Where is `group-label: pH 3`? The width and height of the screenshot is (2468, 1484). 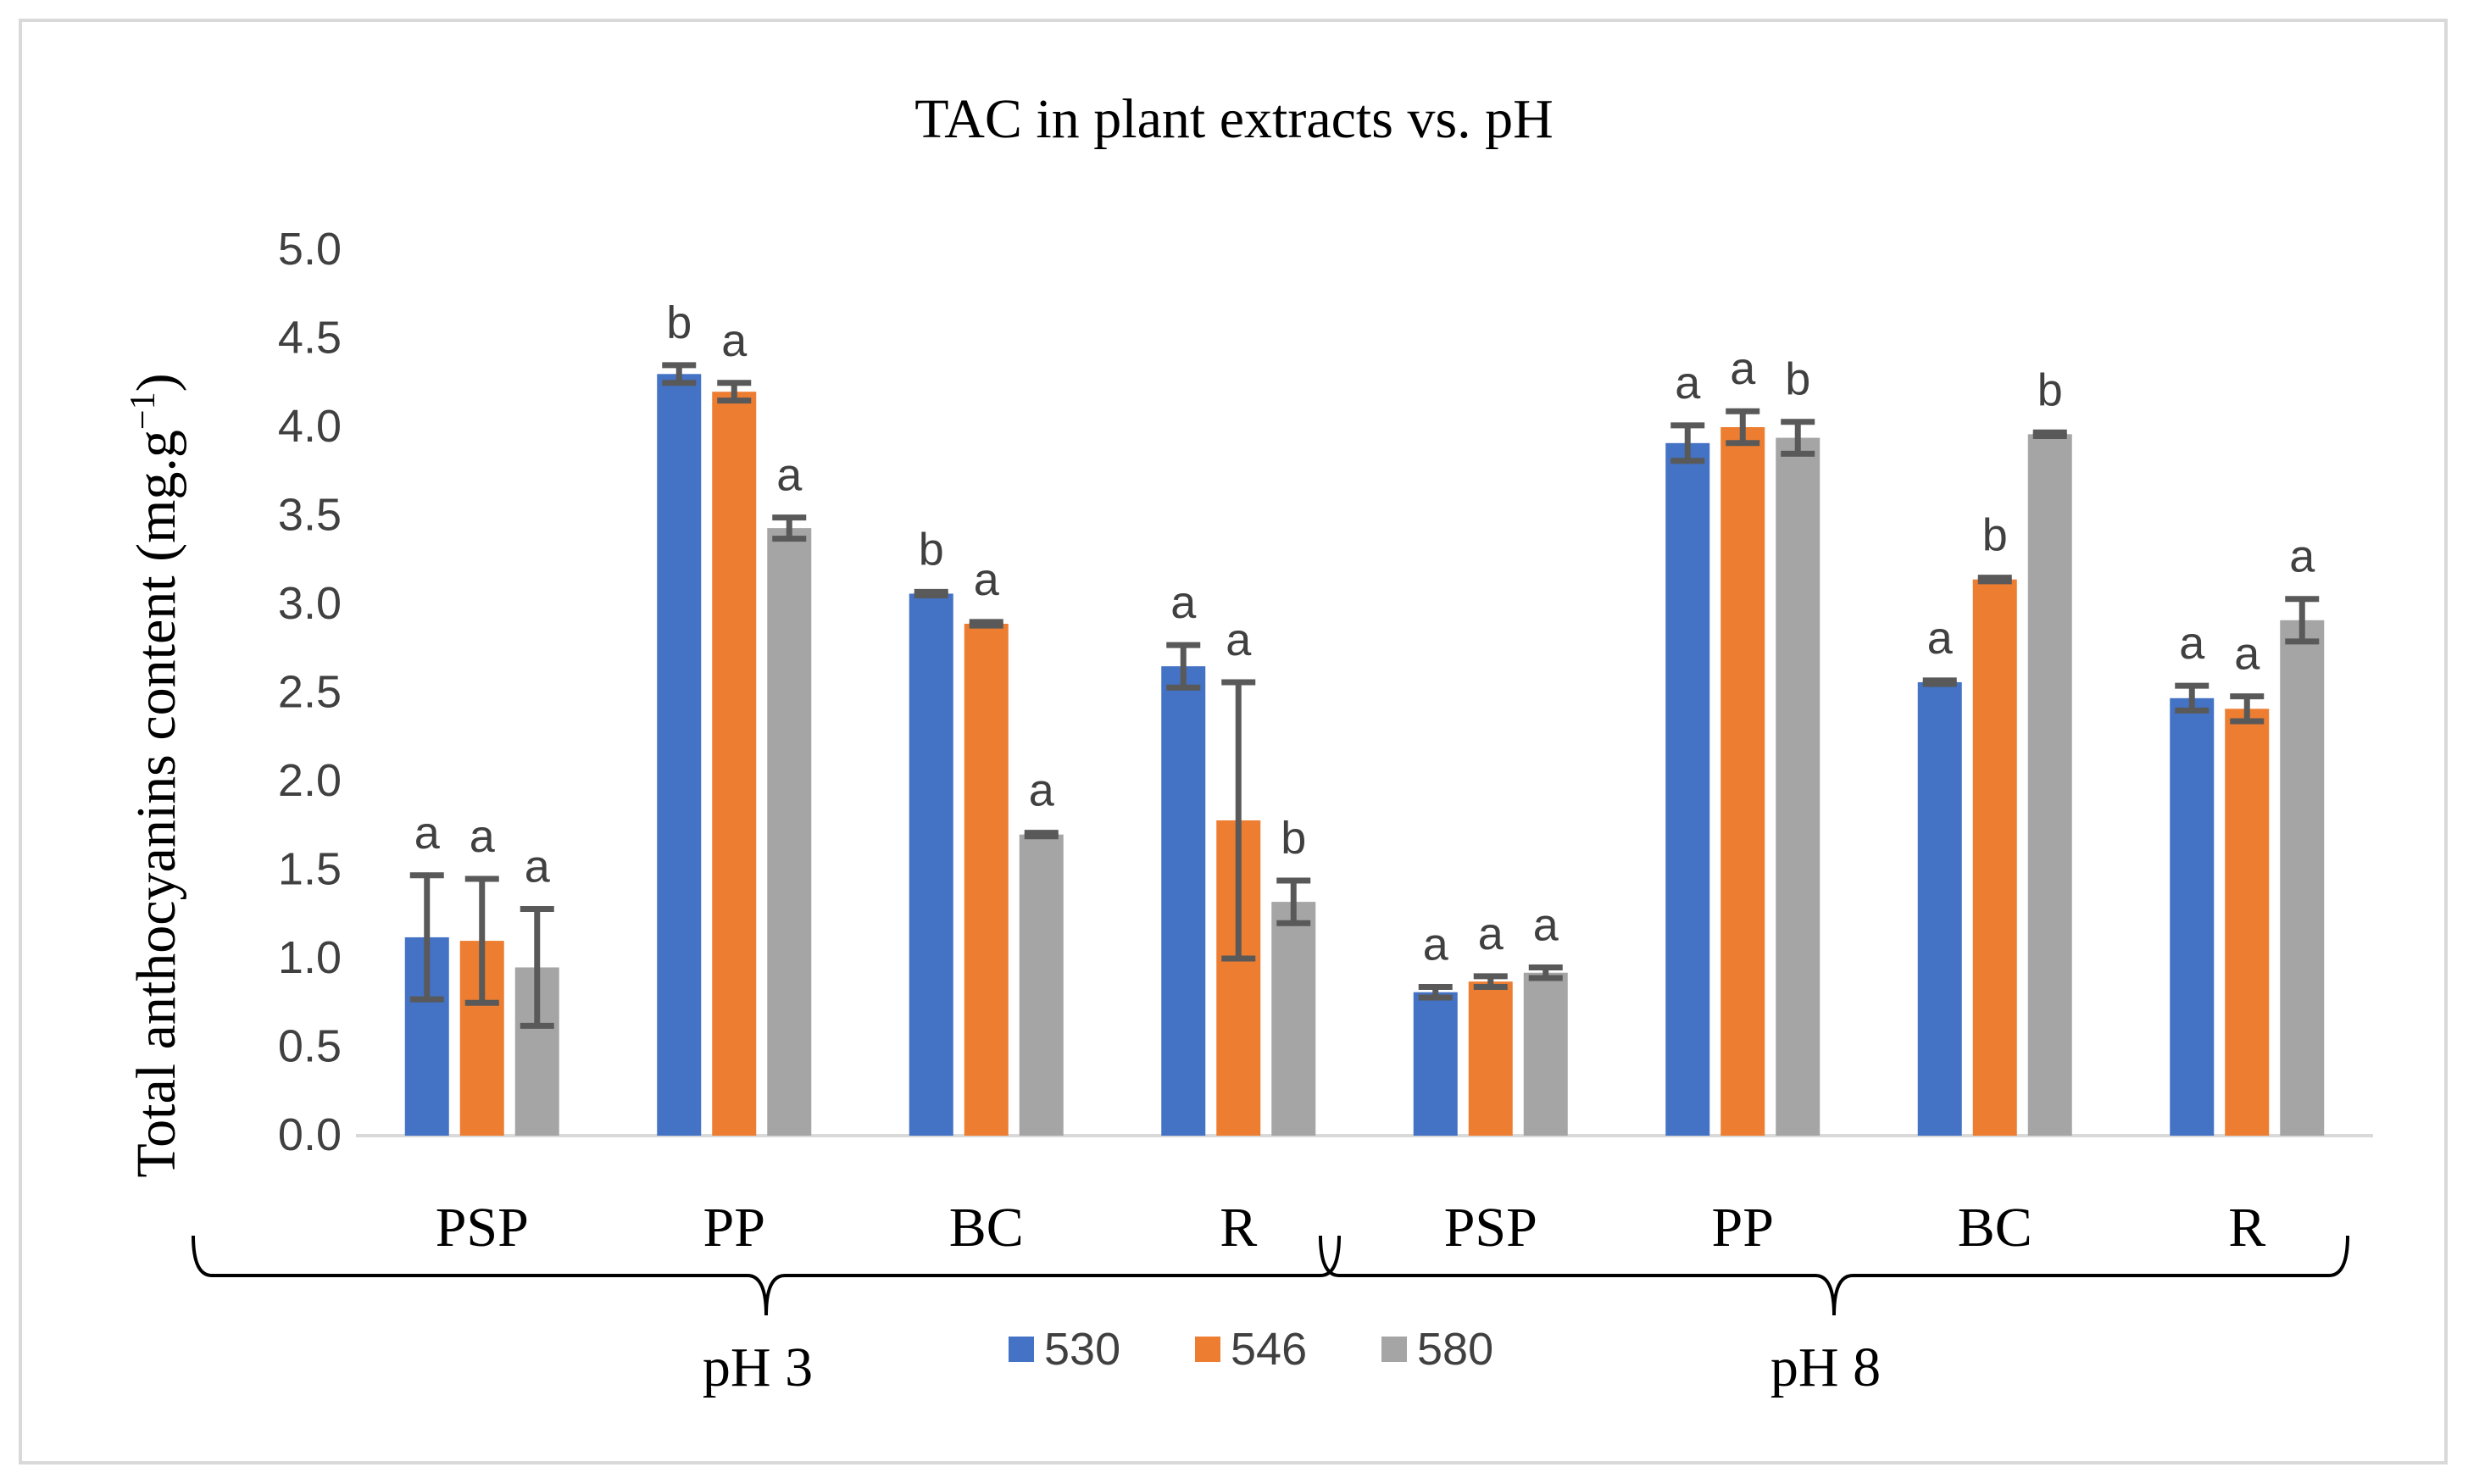 group-label: pH 3 is located at coordinates (758, 1367).